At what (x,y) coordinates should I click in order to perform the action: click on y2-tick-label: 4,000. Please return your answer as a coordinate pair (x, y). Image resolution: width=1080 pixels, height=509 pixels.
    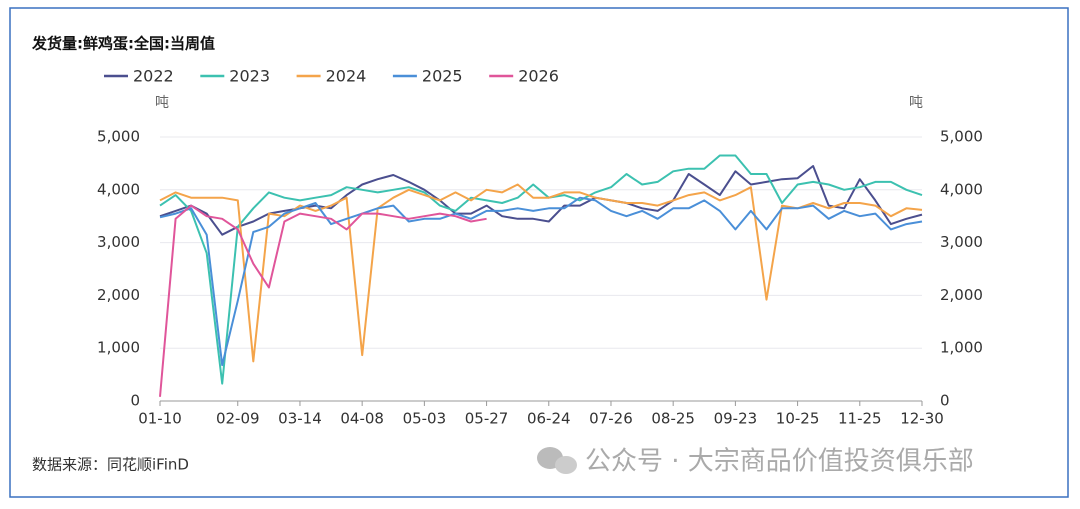
    Looking at the image, I should click on (961, 189).